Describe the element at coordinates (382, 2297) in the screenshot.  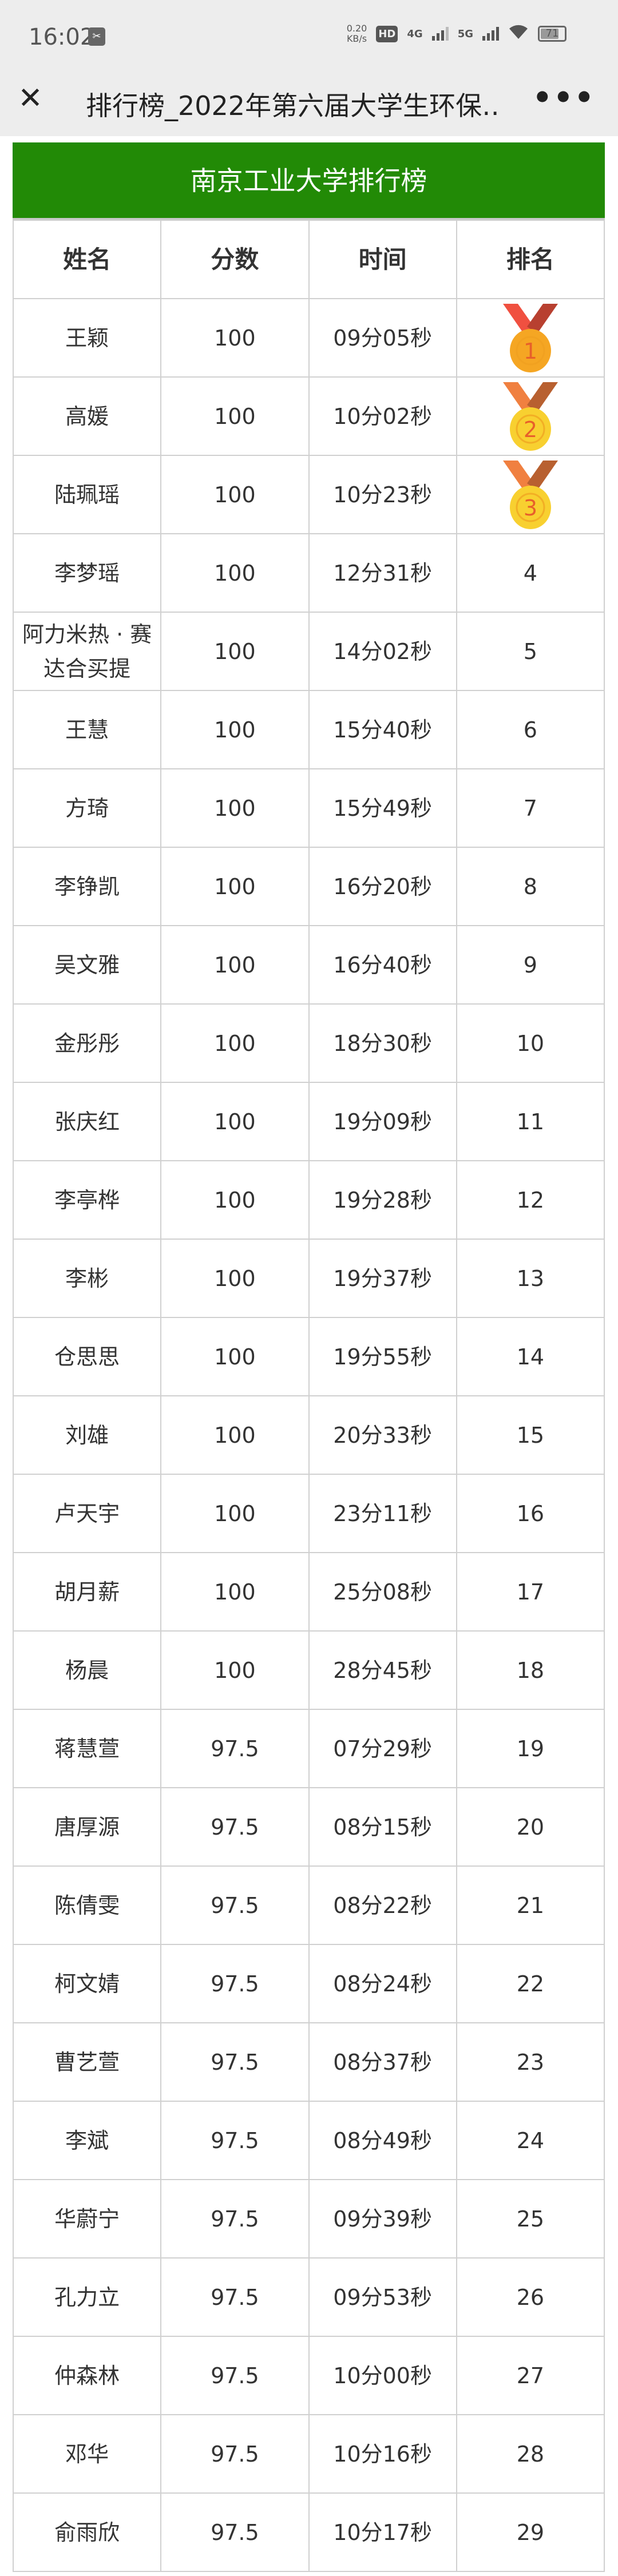
I see `cell-time: 09分53秒` at that location.